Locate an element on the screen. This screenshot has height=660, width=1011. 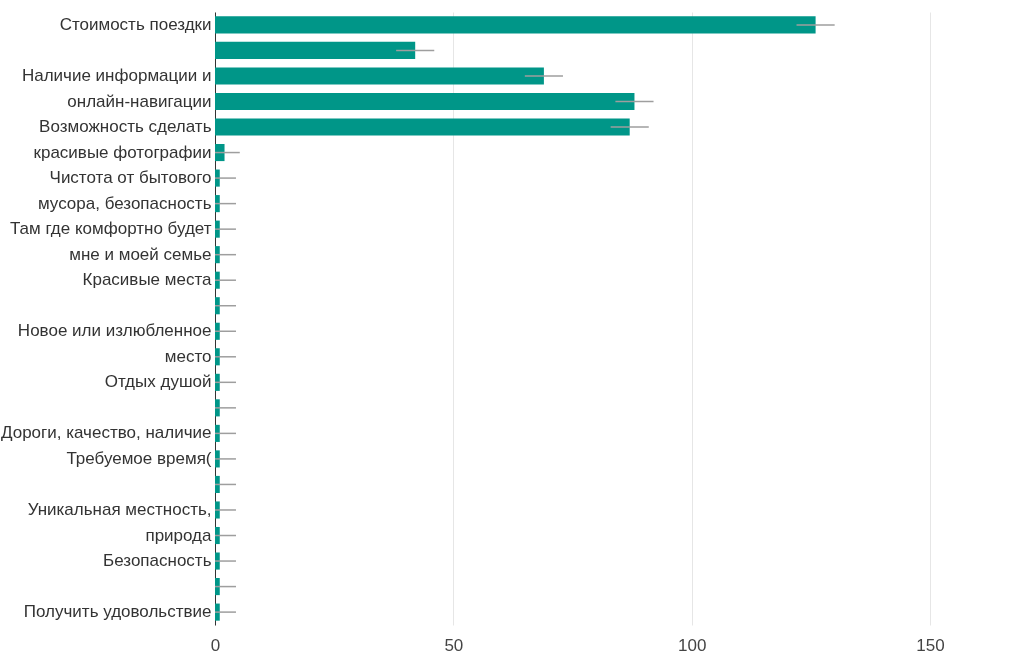
y-tick-label: Получить удовольствие is located at coordinates (117, 612).